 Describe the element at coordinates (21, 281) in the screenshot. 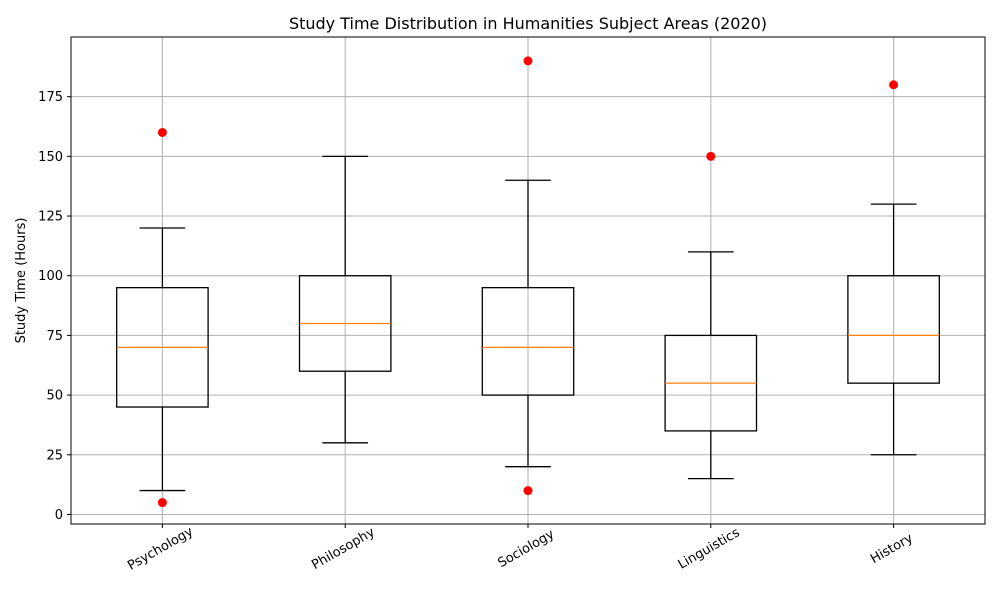

I see `y-axis-label: Study Time (Hours)` at that location.